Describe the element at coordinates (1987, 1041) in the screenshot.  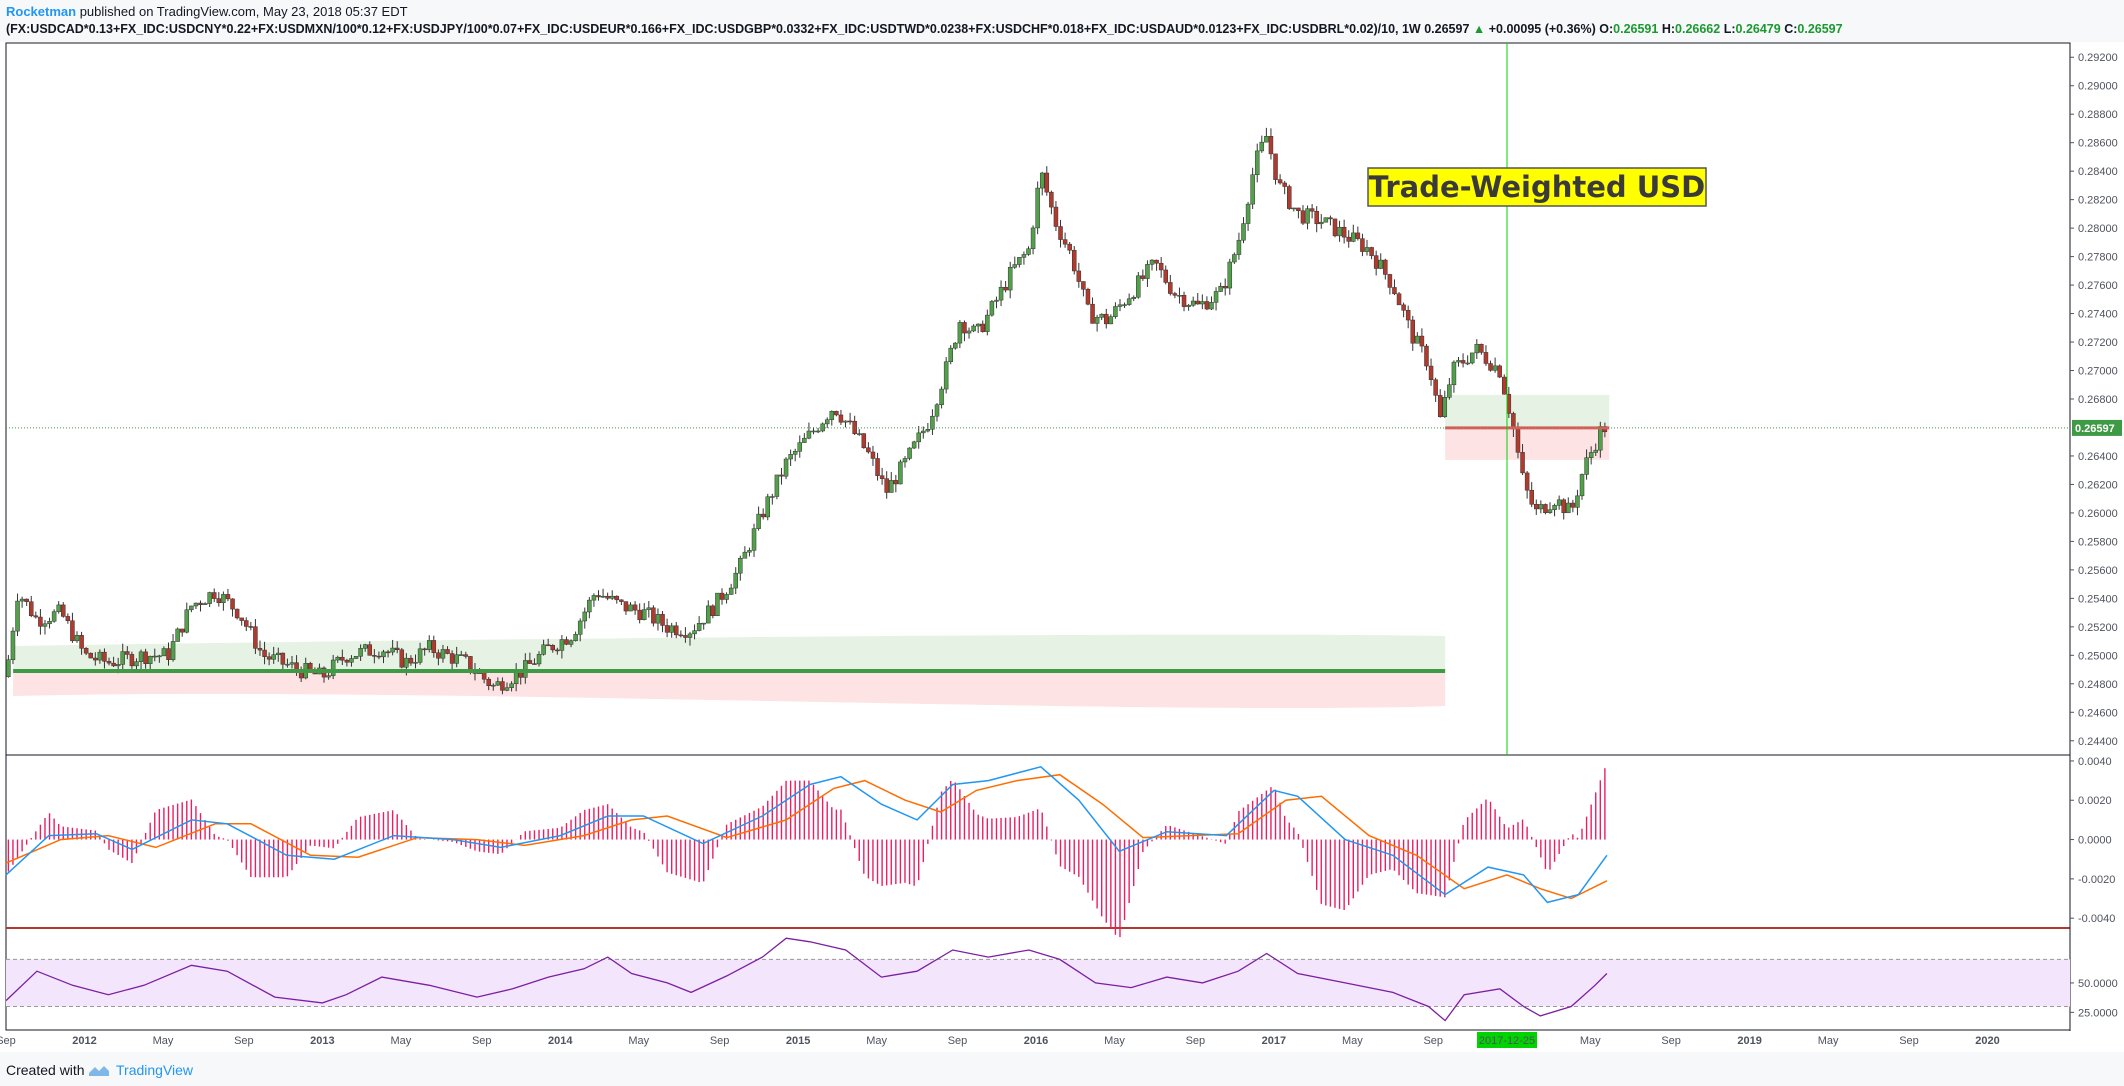
I see `time-tick-label: 2020` at that location.